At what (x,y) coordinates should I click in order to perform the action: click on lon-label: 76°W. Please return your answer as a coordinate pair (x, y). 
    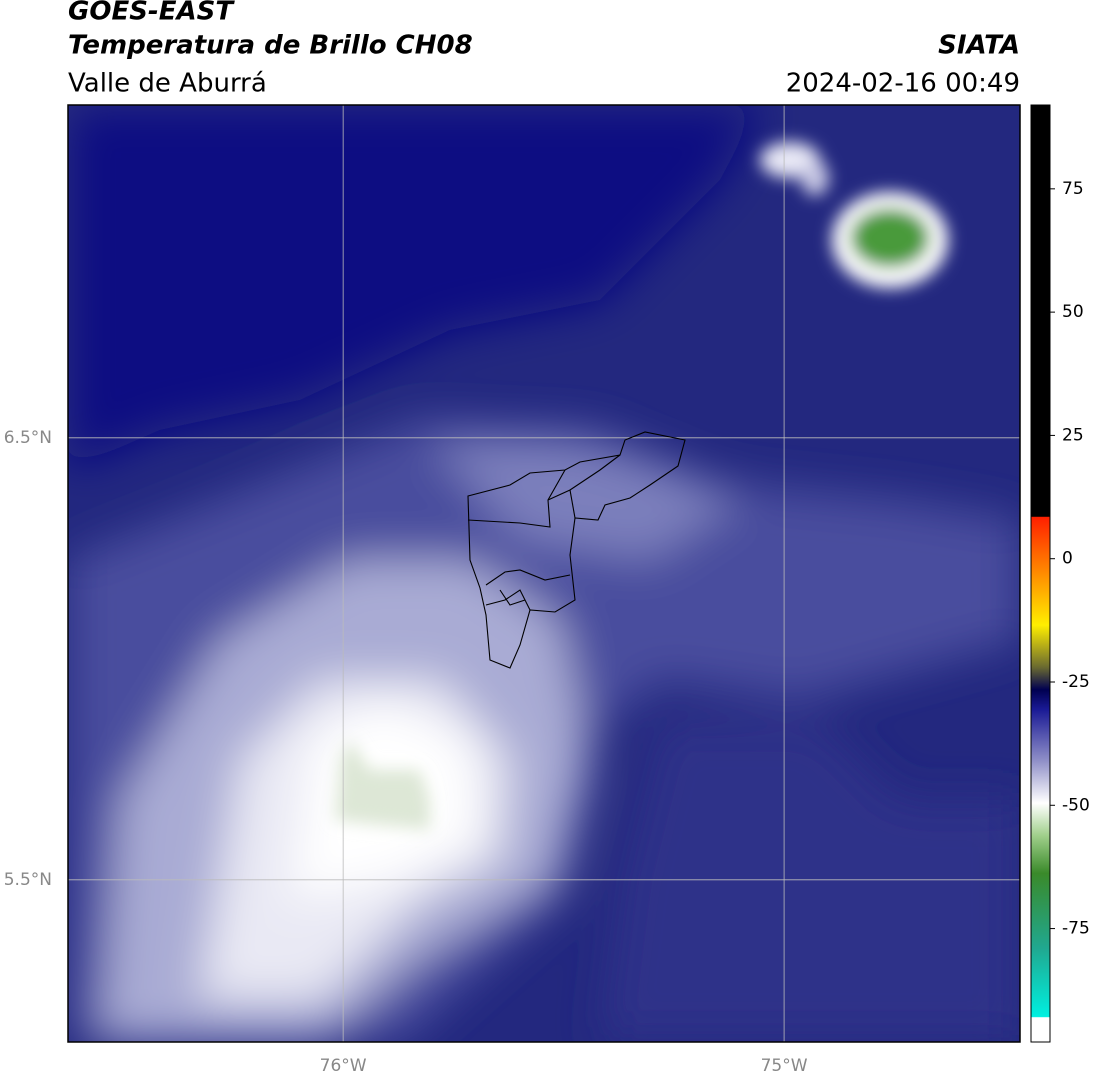
    Looking at the image, I should click on (343, 1066).